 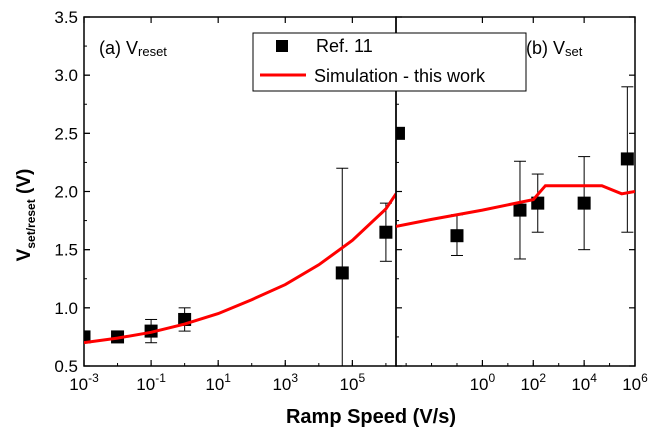 I want to click on y-tick-label: 3.0, so click(x=66, y=75).